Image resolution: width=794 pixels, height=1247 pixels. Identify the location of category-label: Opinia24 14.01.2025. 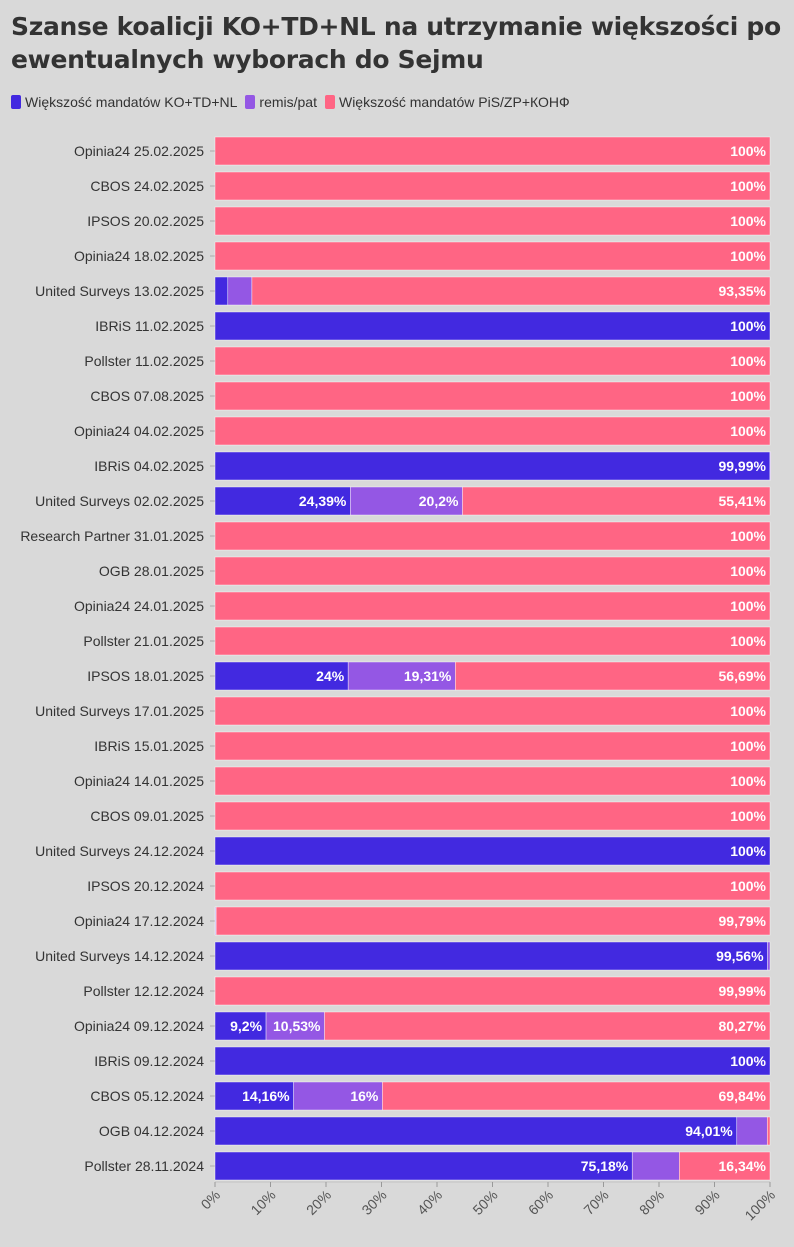
(139, 781).